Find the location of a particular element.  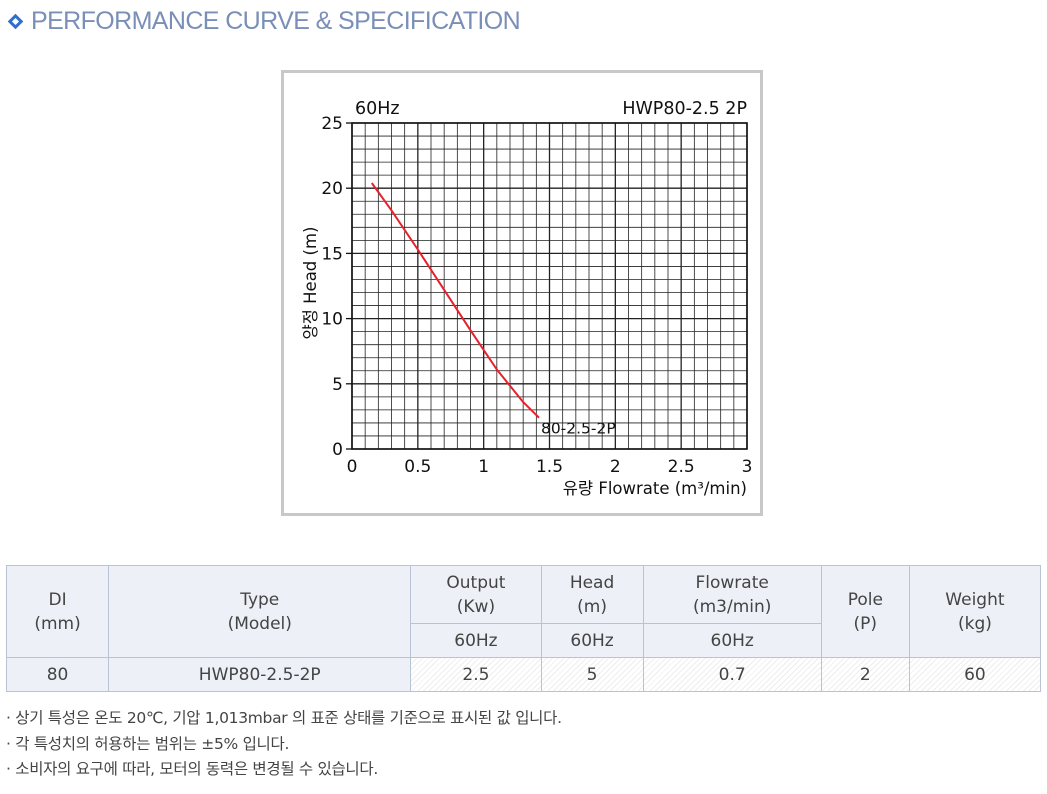

subheader-output-hz: 60Hz is located at coordinates (476, 640).